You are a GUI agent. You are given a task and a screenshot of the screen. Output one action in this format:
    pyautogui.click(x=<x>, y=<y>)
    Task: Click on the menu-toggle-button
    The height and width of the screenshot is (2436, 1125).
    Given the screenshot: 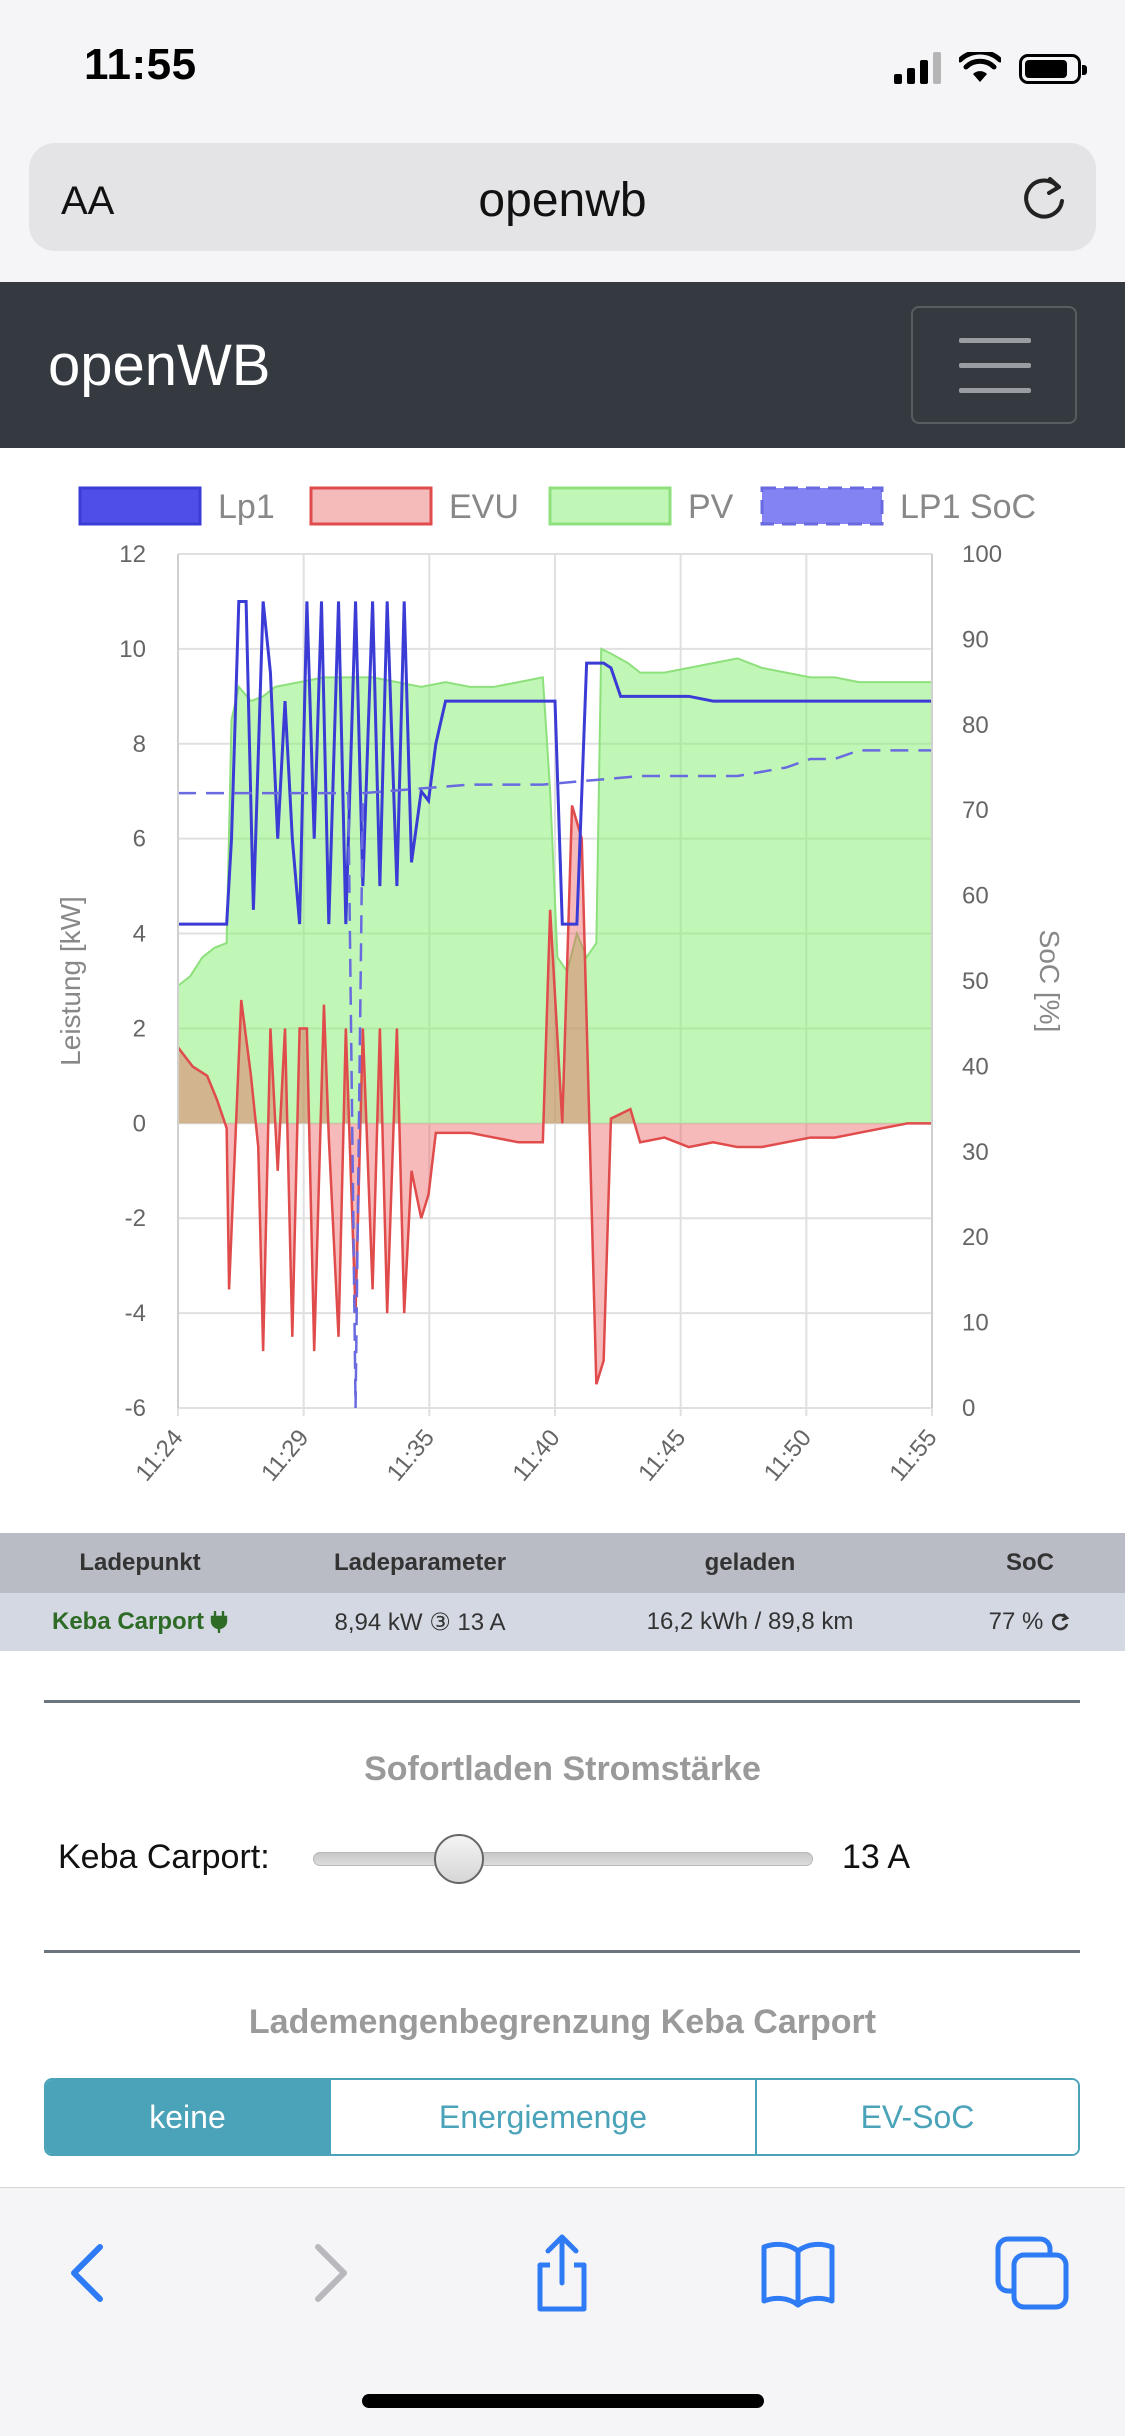 What is the action you would take?
    pyautogui.click(x=994, y=365)
    